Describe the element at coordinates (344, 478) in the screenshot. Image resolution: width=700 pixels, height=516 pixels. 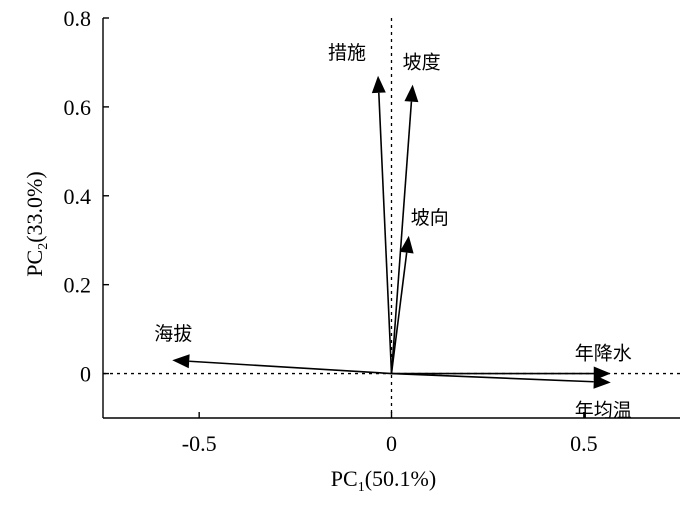
I see `x-axis-label-main: PC` at that location.